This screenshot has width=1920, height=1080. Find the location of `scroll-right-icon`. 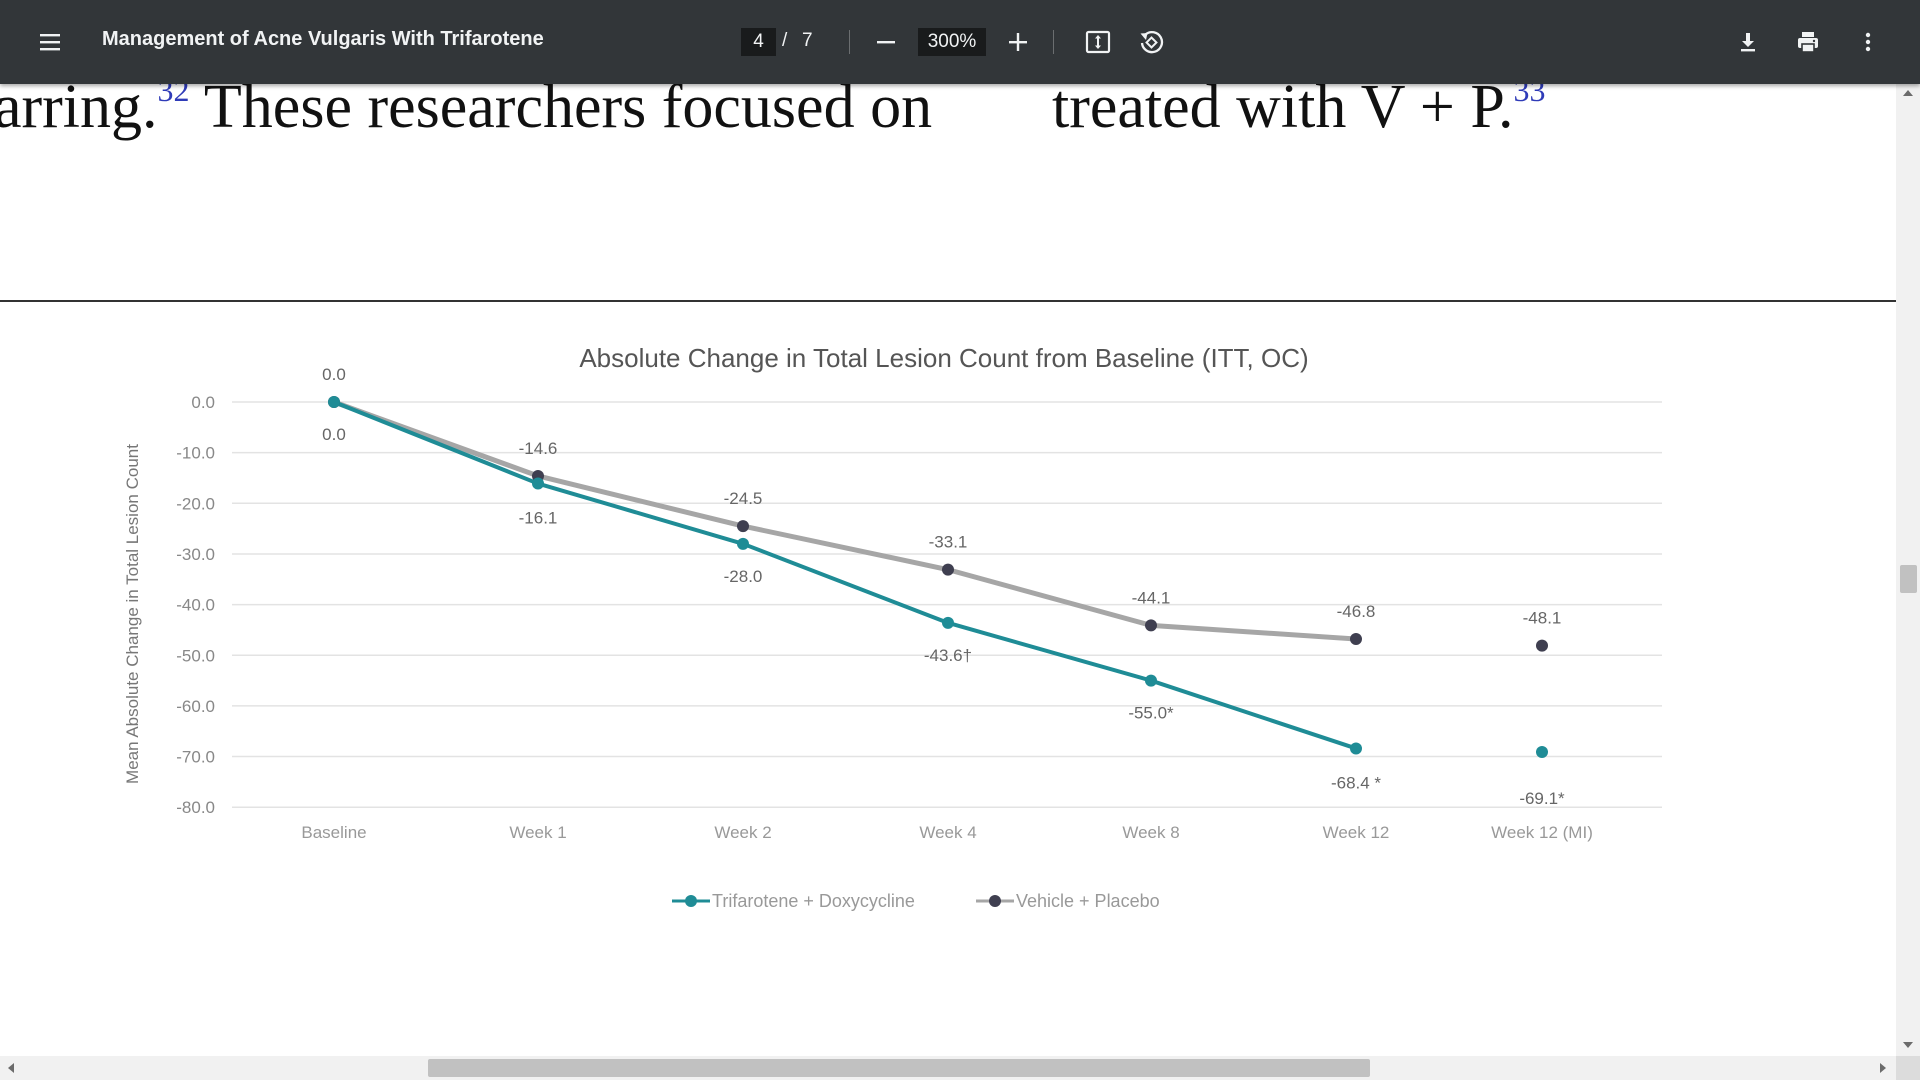

scroll-right-icon is located at coordinates (1883, 1068).